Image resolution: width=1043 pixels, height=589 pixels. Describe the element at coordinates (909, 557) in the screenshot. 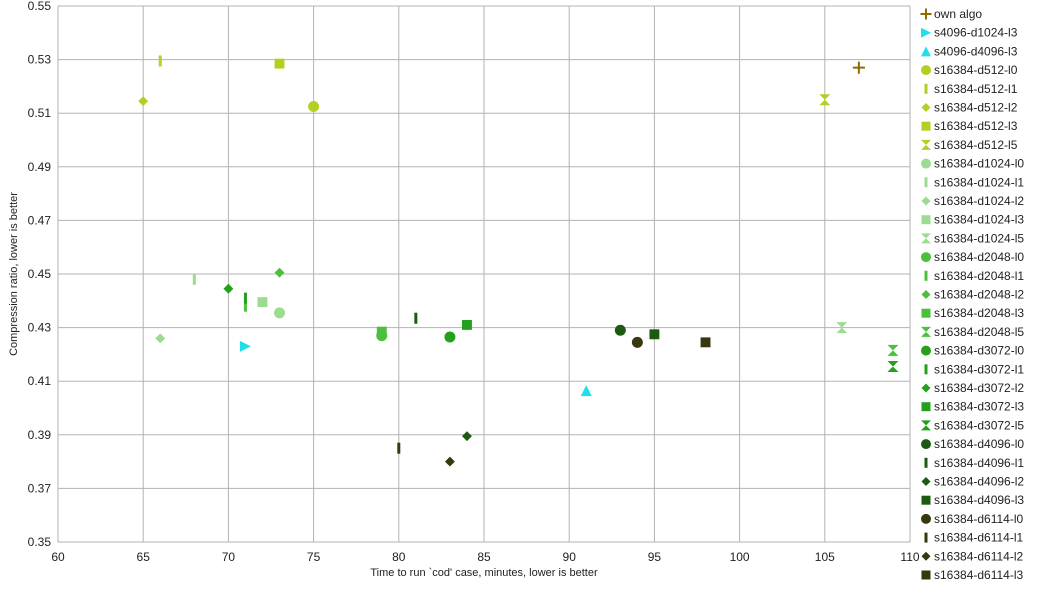

I see `x-tick-label: 110` at that location.